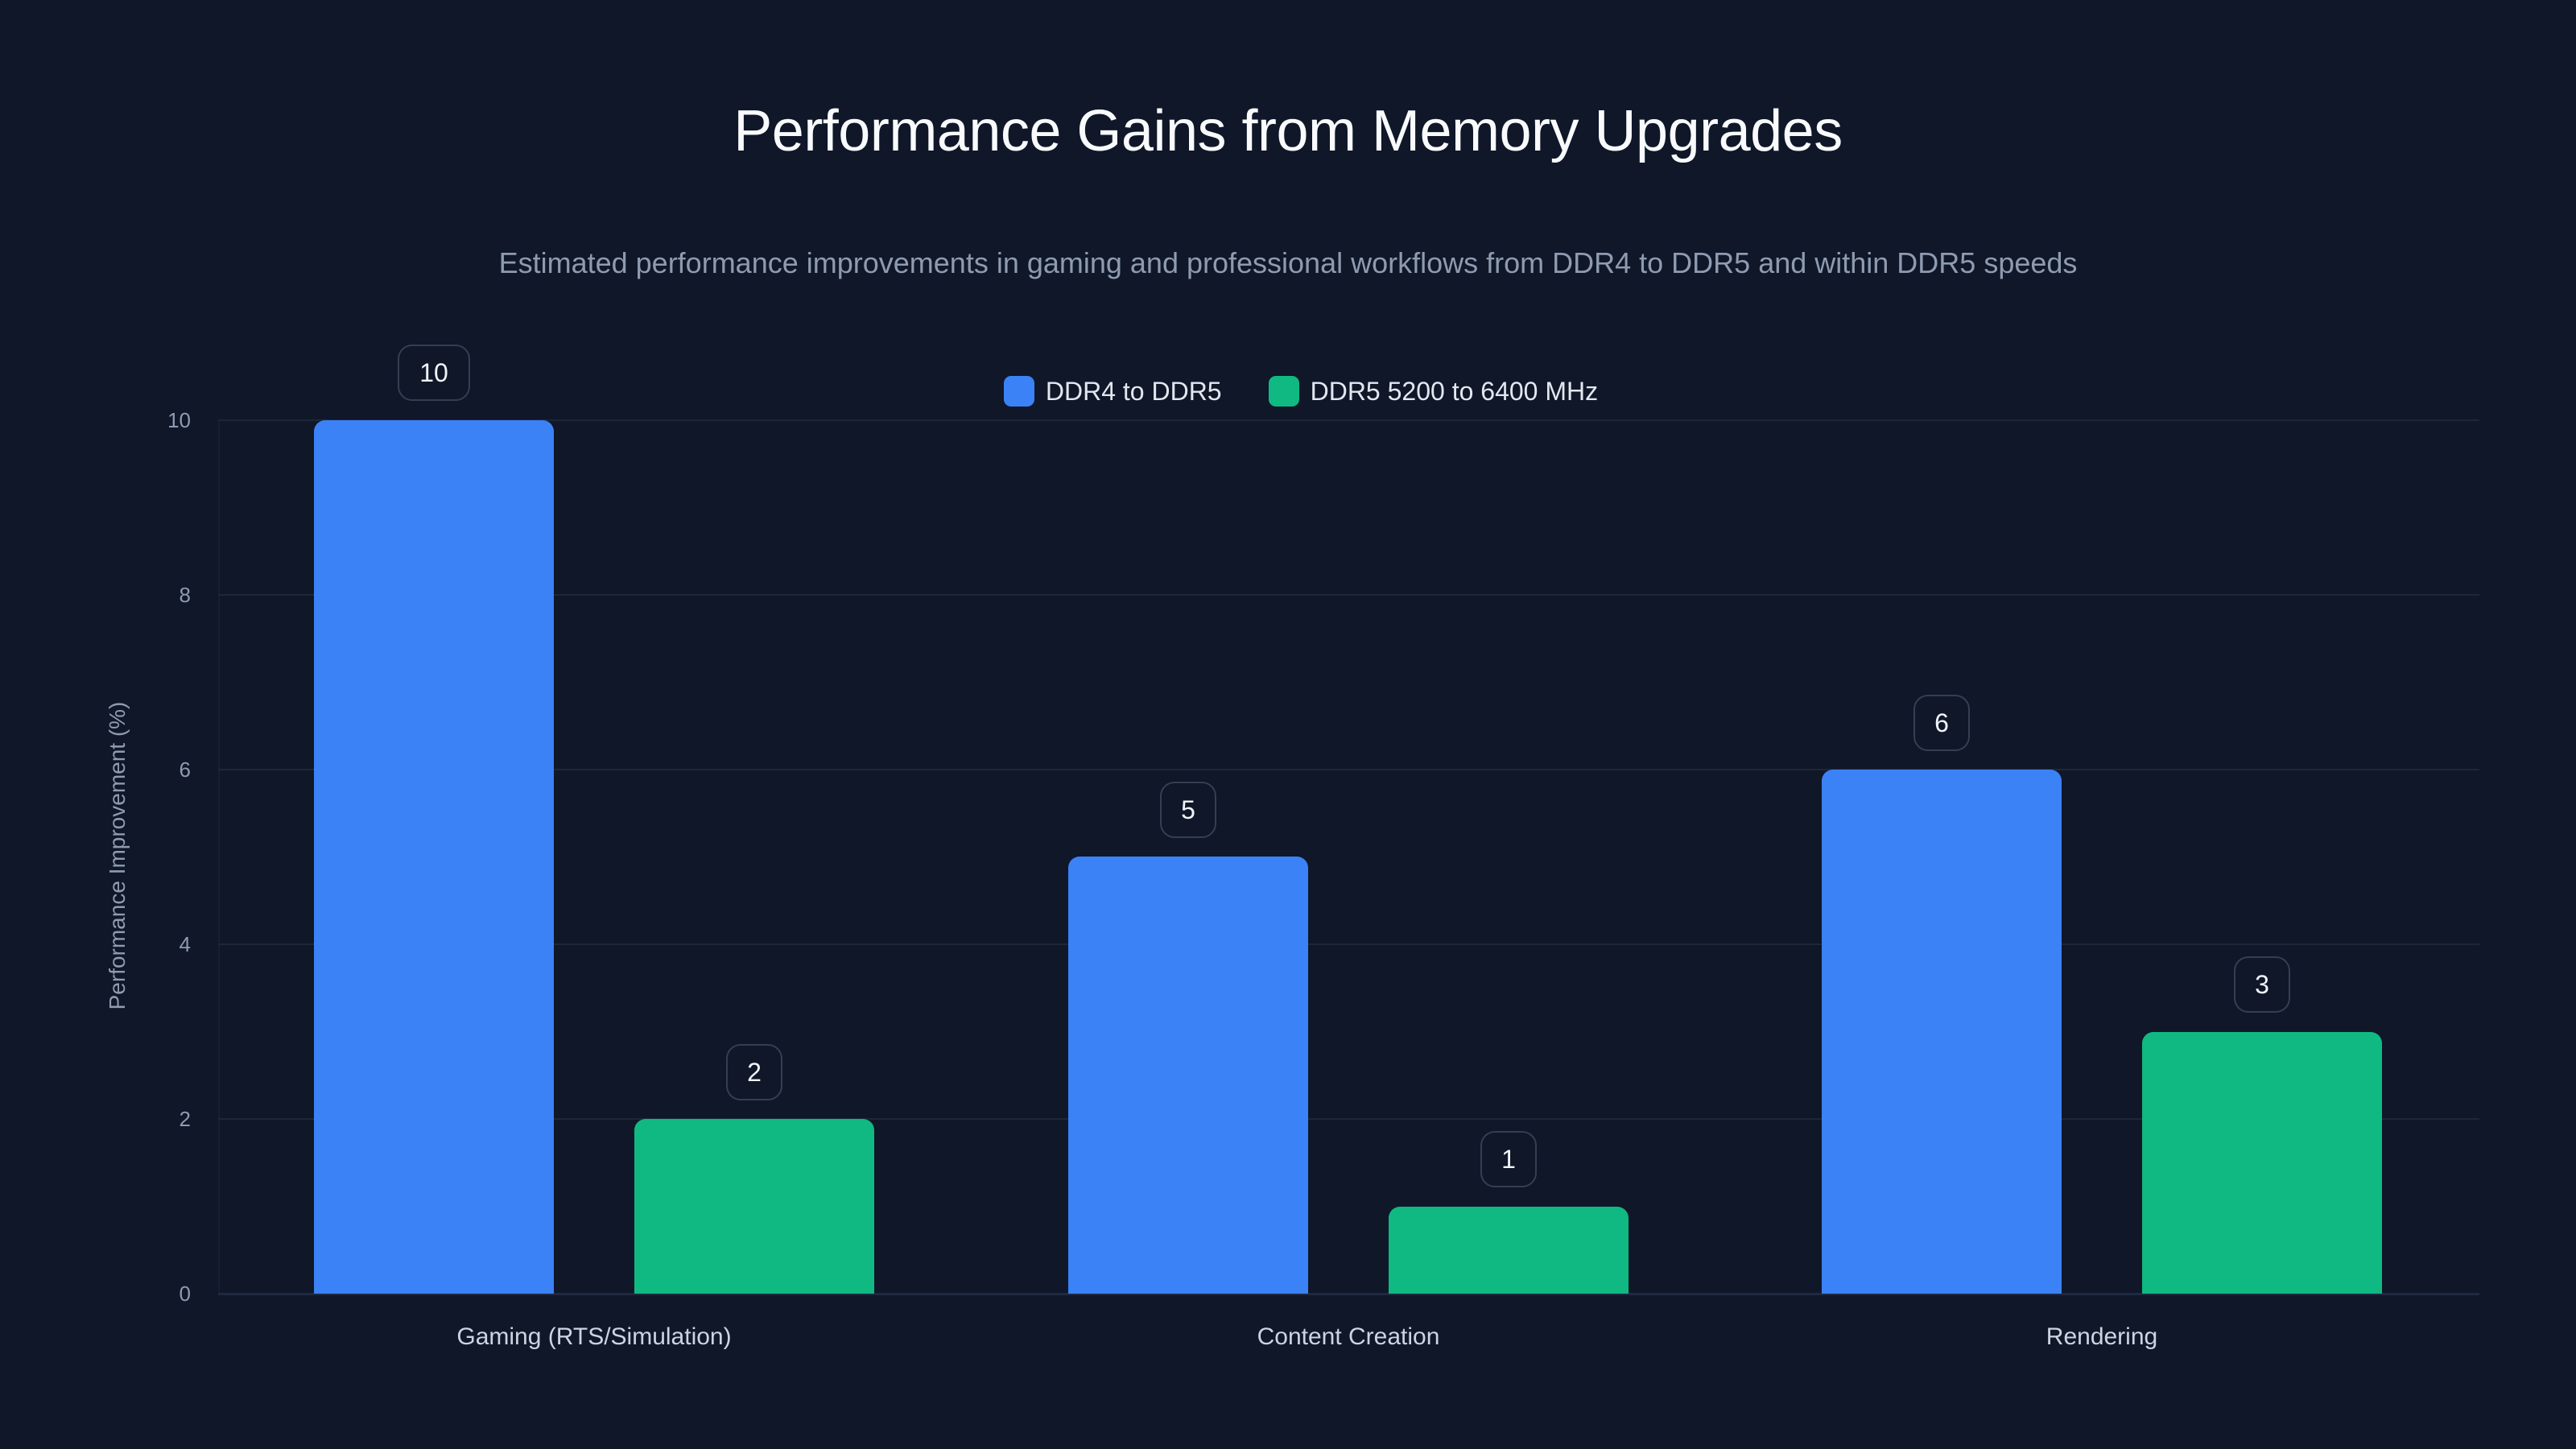 The image size is (2576, 1449). What do you see at coordinates (185, 1119) in the screenshot?
I see `y-tick-2: 2` at bounding box center [185, 1119].